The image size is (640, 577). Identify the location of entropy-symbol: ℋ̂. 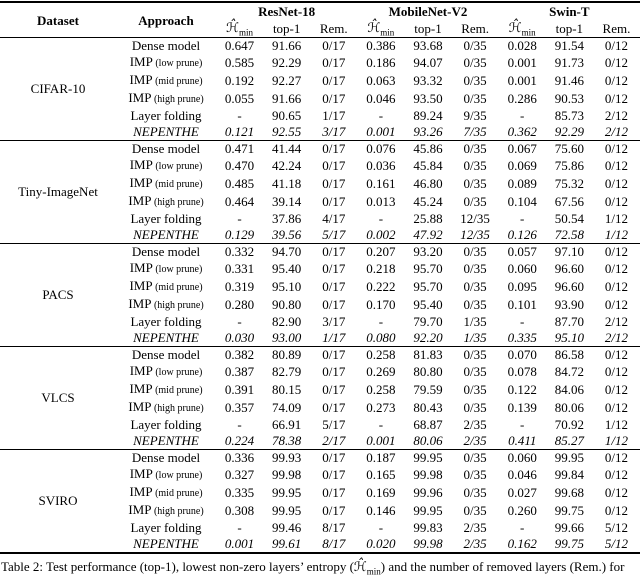
(374, 28).